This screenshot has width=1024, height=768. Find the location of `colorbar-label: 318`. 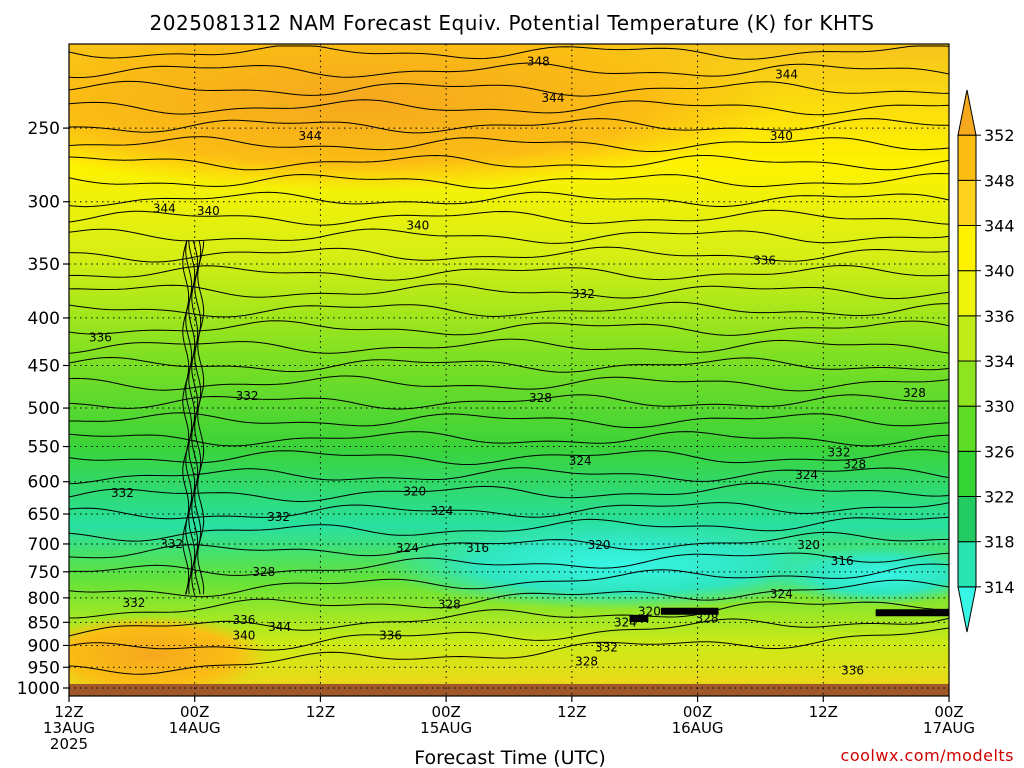

colorbar-label: 318 is located at coordinates (999, 542).